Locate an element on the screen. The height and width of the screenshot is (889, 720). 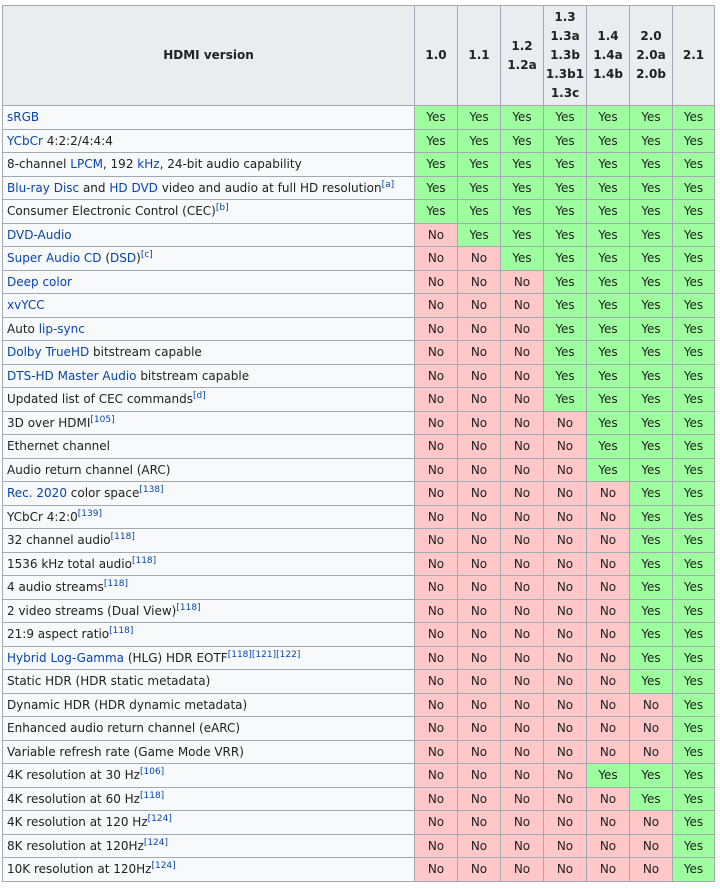
feature-link: sRGB is located at coordinates (23, 117).